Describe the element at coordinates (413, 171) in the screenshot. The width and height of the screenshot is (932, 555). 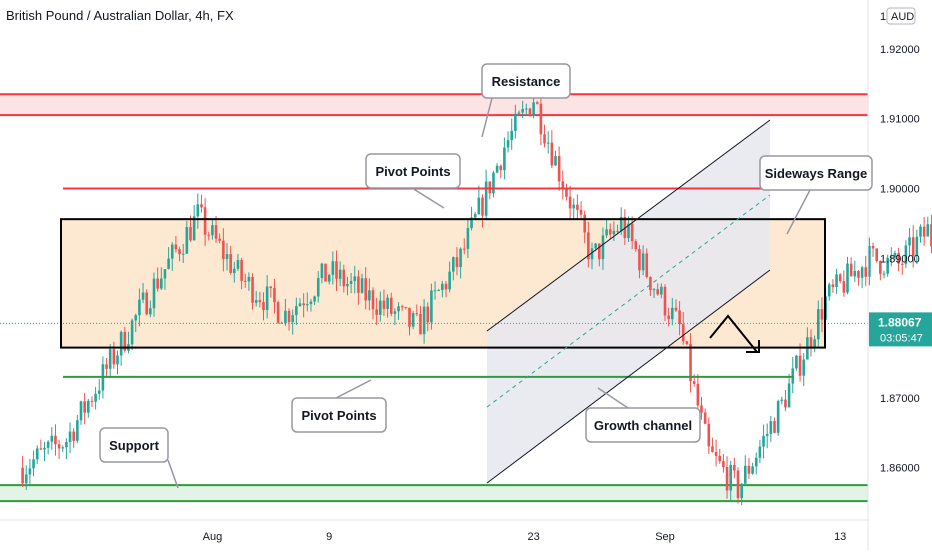
I see `callout-pivot-top-box` at that location.